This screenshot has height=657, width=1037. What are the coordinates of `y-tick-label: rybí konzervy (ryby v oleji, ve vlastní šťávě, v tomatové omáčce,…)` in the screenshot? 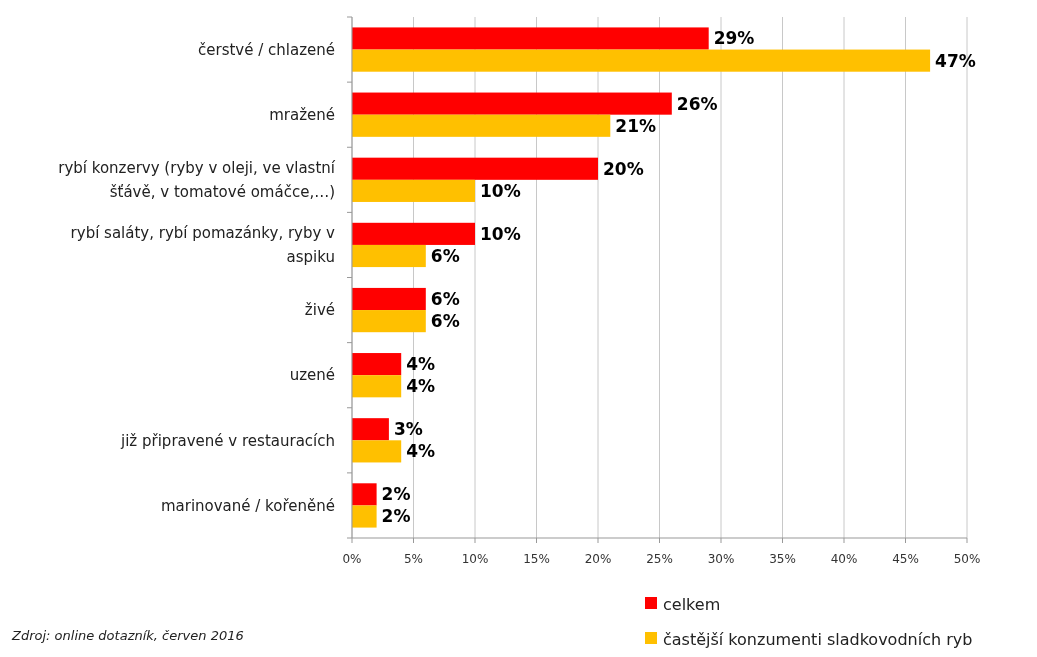 It's located at (197, 180).